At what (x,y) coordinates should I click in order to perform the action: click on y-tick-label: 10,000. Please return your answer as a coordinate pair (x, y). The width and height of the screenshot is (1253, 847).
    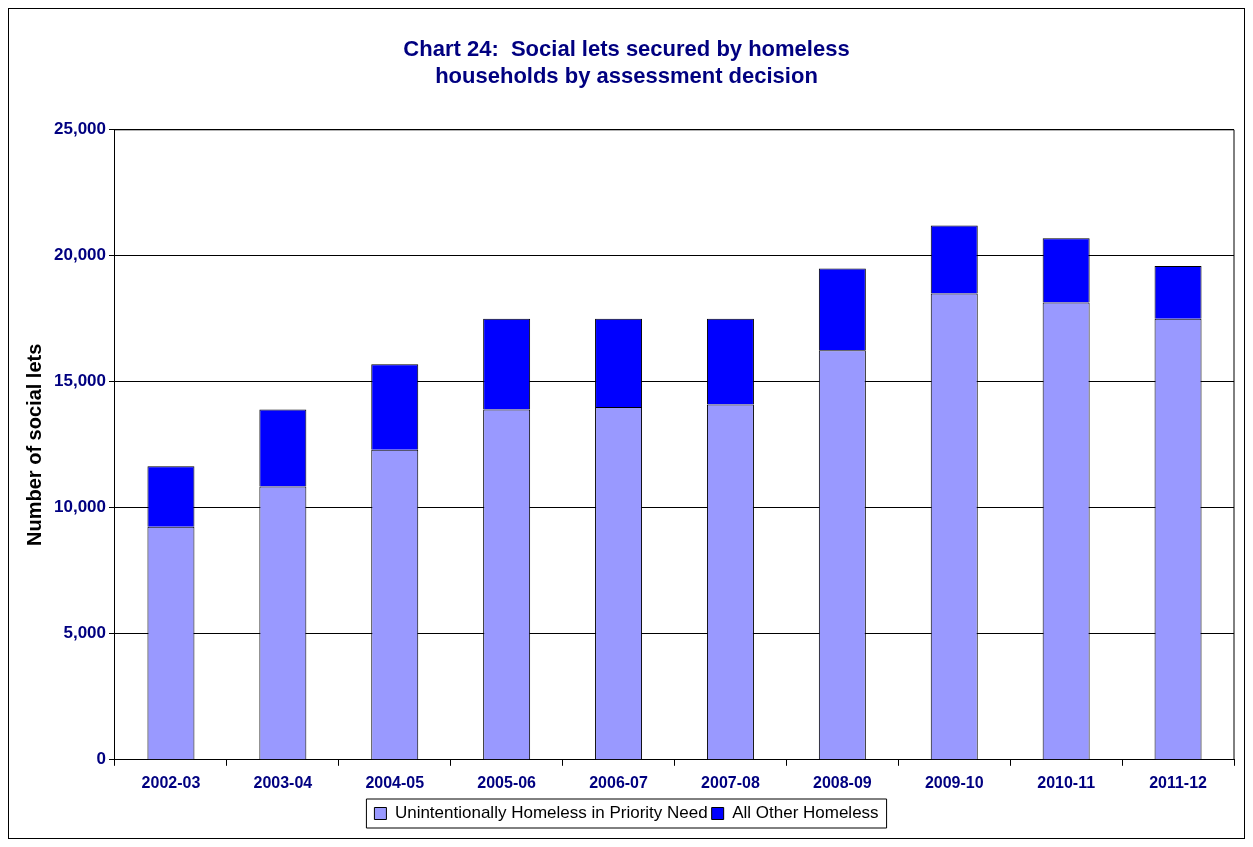
    Looking at the image, I should click on (80, 507).